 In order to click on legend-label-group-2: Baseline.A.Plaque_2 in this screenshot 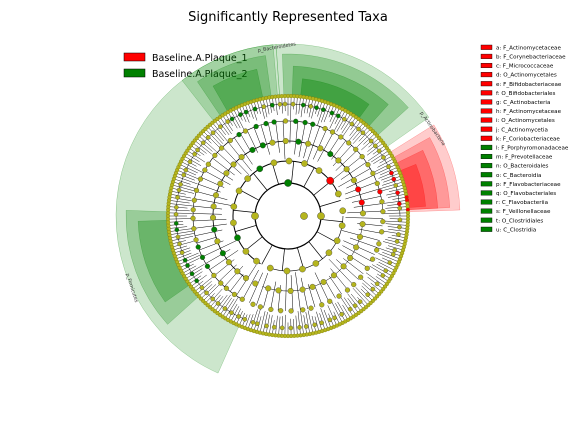, I will do `click(200, 74)`.